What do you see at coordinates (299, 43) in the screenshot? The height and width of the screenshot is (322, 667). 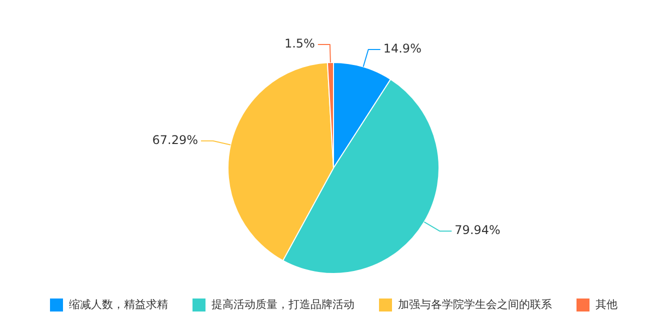 I see `data-label: 1.5%` at bounding box center [299, 43].